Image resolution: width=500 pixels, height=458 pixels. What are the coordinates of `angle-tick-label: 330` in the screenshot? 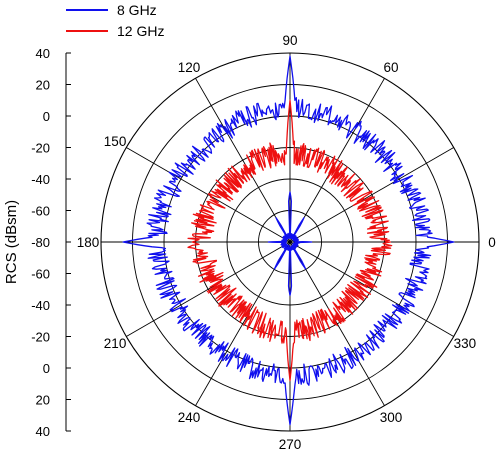 It's located at (465, 343).